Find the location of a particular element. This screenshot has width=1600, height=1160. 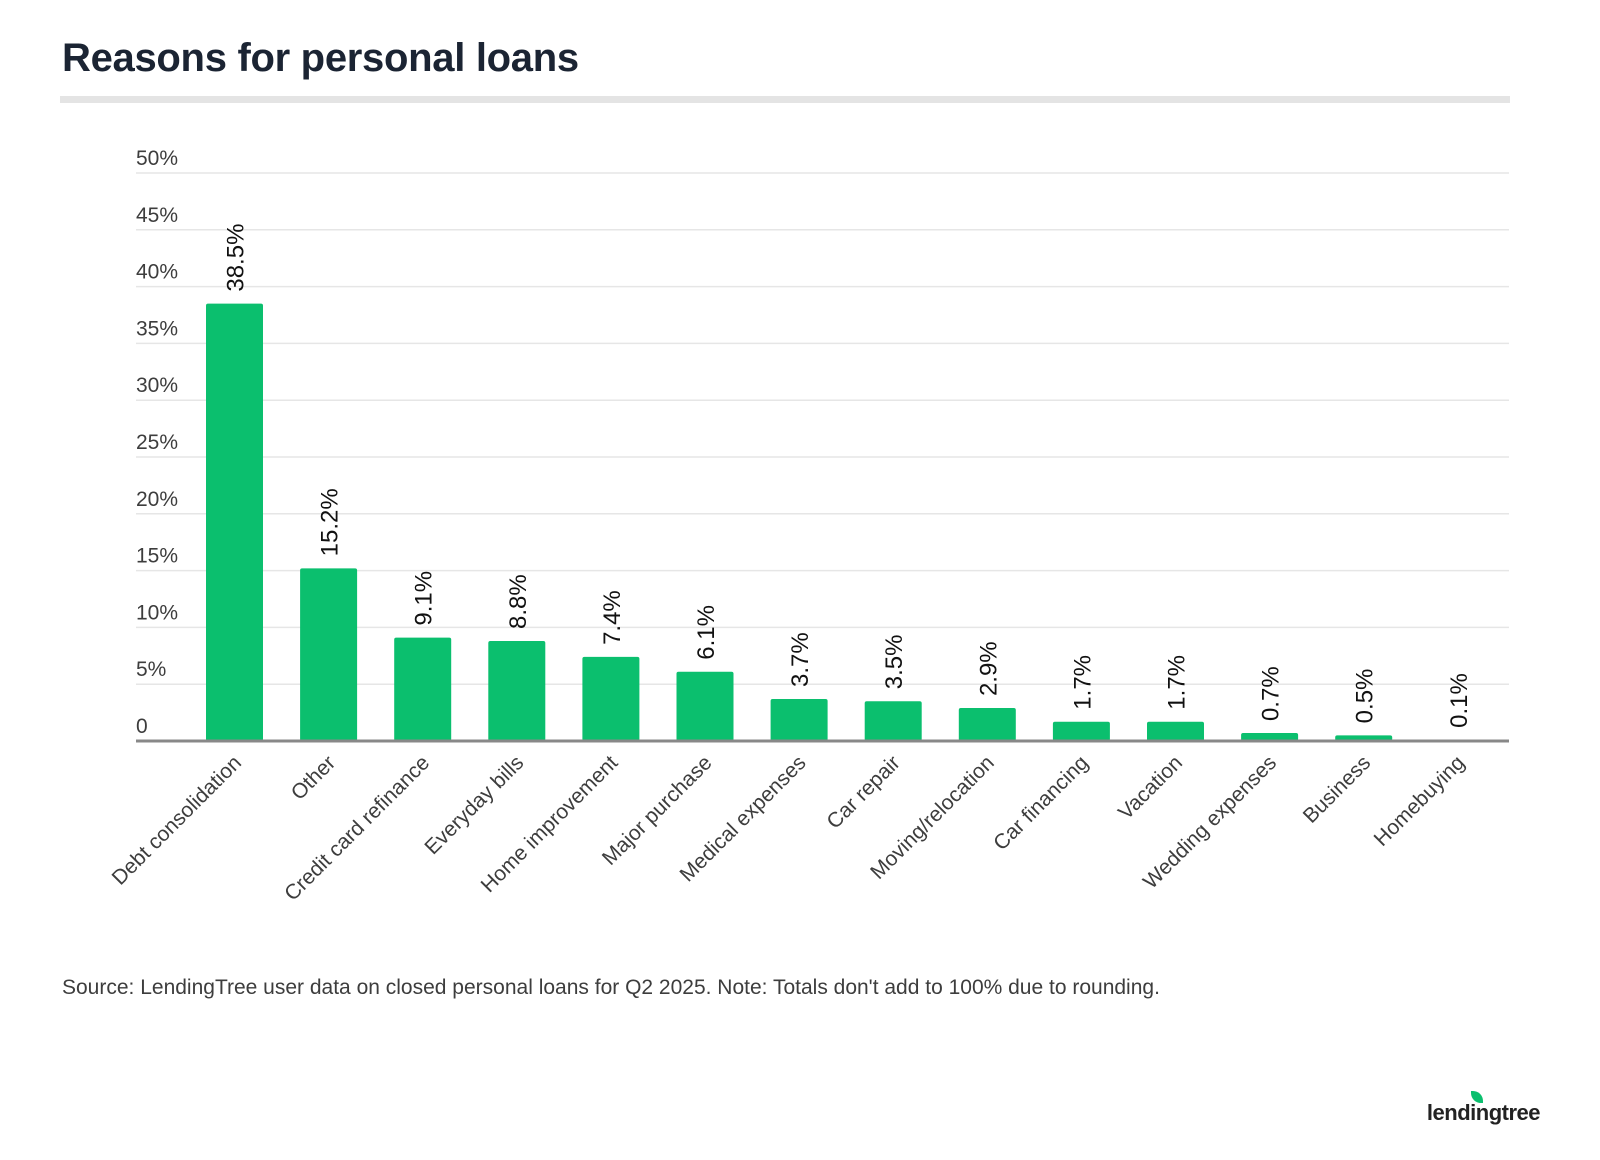

data-label: 8.8% is located at coordinates (518, 601).